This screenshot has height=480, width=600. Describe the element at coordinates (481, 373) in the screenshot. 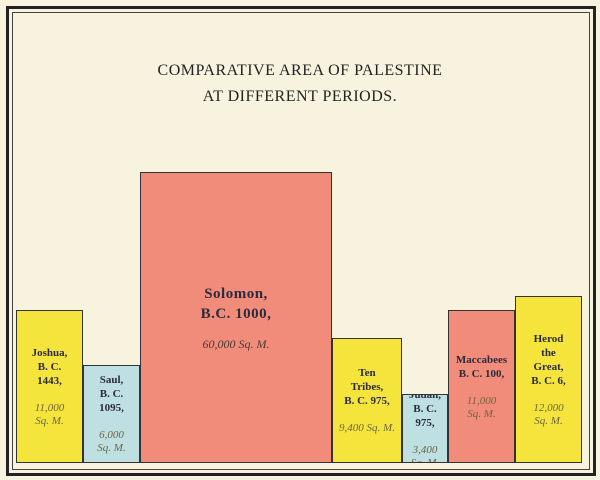

I see `bar-name: B. C. 100,` at that location.